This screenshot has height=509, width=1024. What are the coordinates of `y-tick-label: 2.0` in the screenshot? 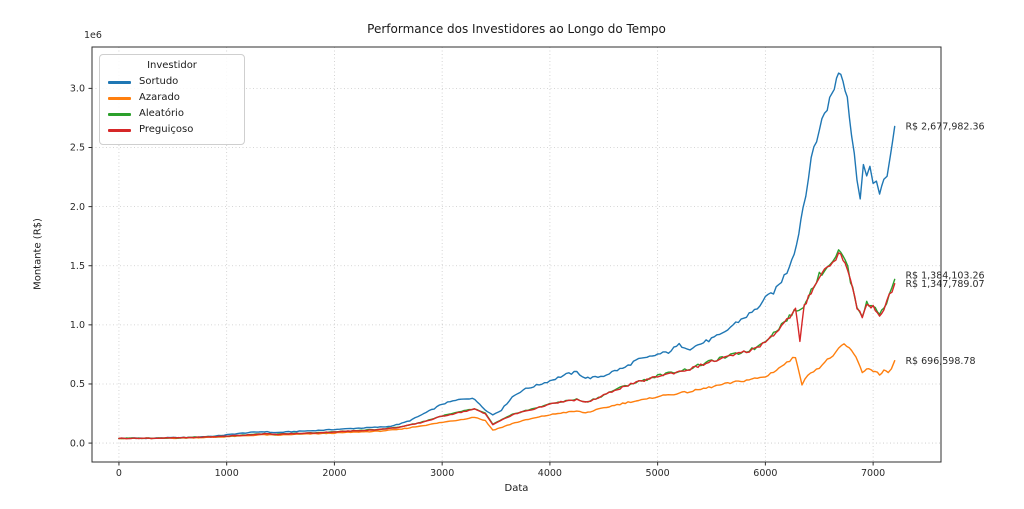 It's located at (77, 207).